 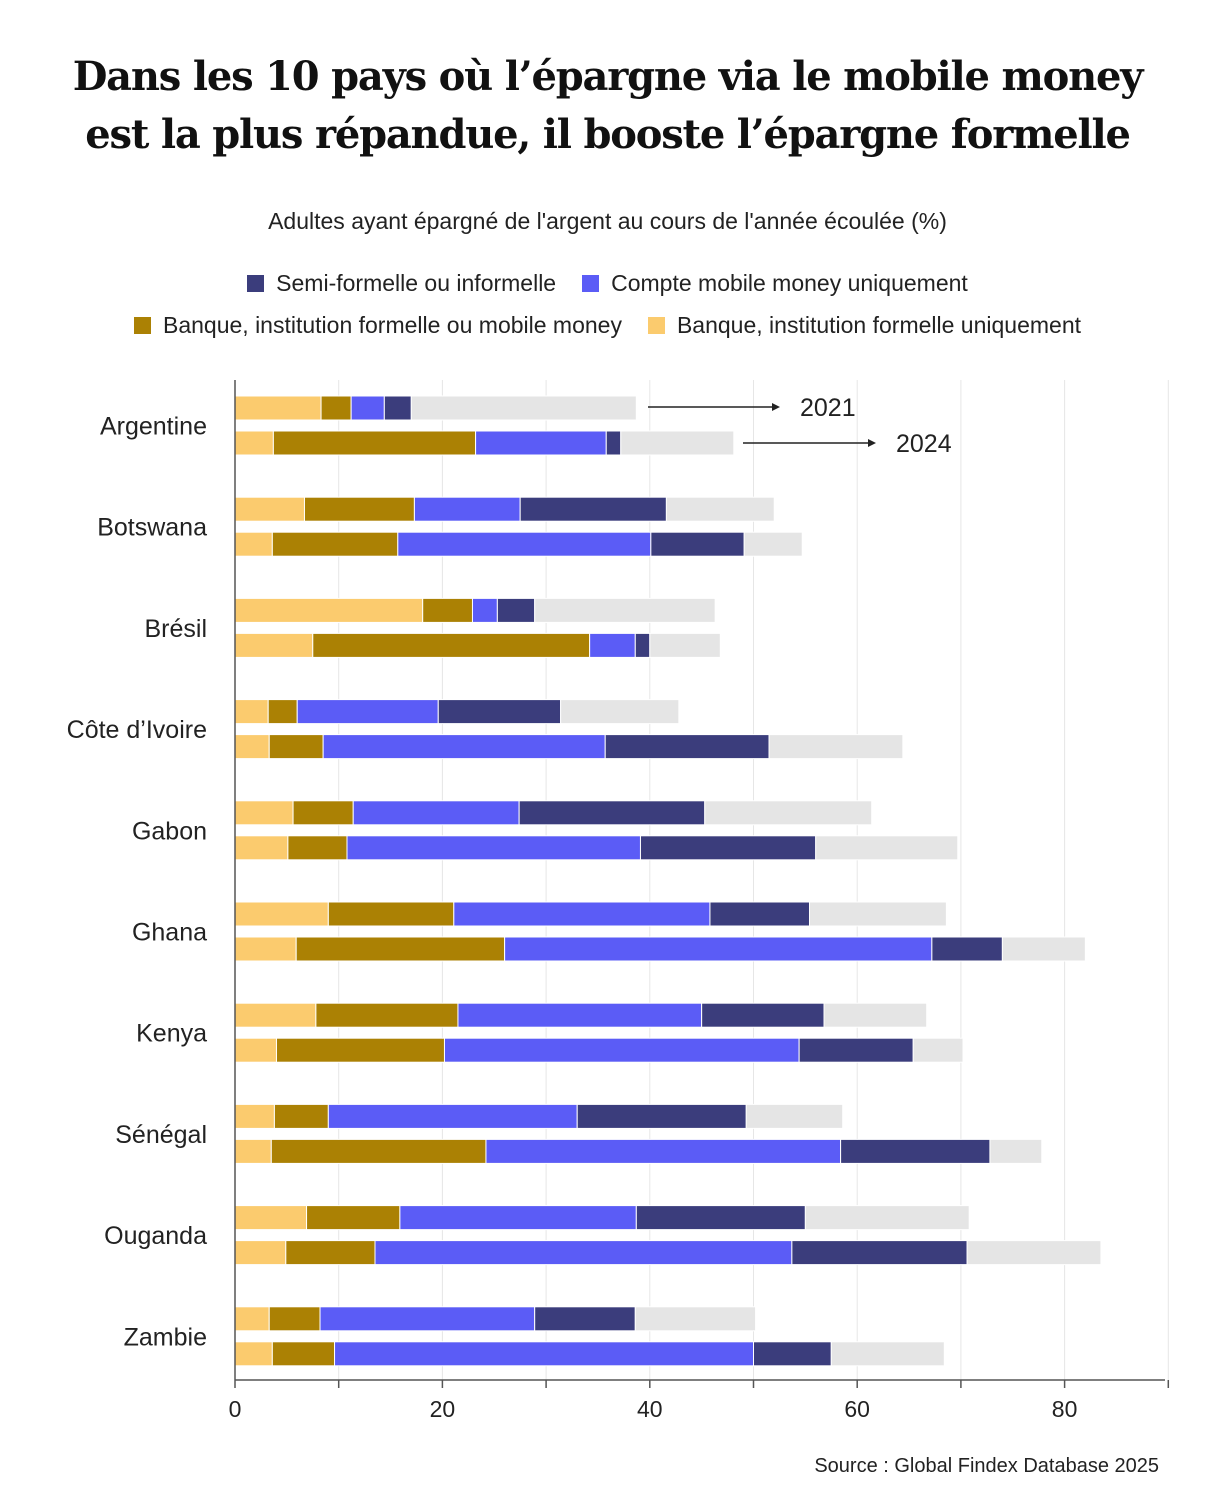 What do you see at coordinates (155, 1236) in the screenshot?
I see `country-label: Ouganda` at bounding box center [155, 1236].